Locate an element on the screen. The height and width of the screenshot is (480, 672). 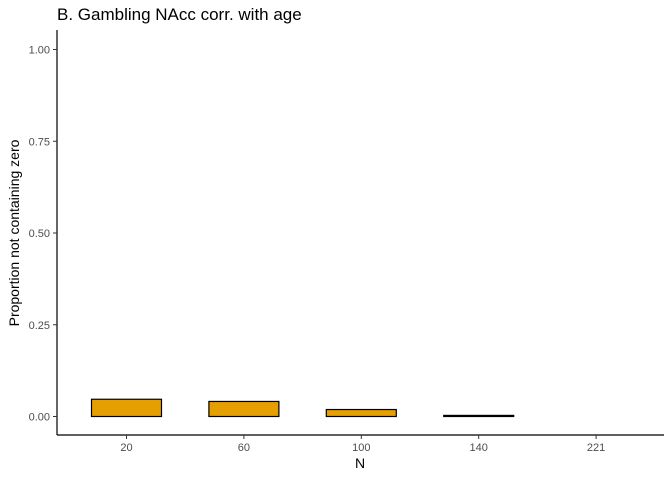
x-tick-label: 60 is located at coordinates (244, 448).